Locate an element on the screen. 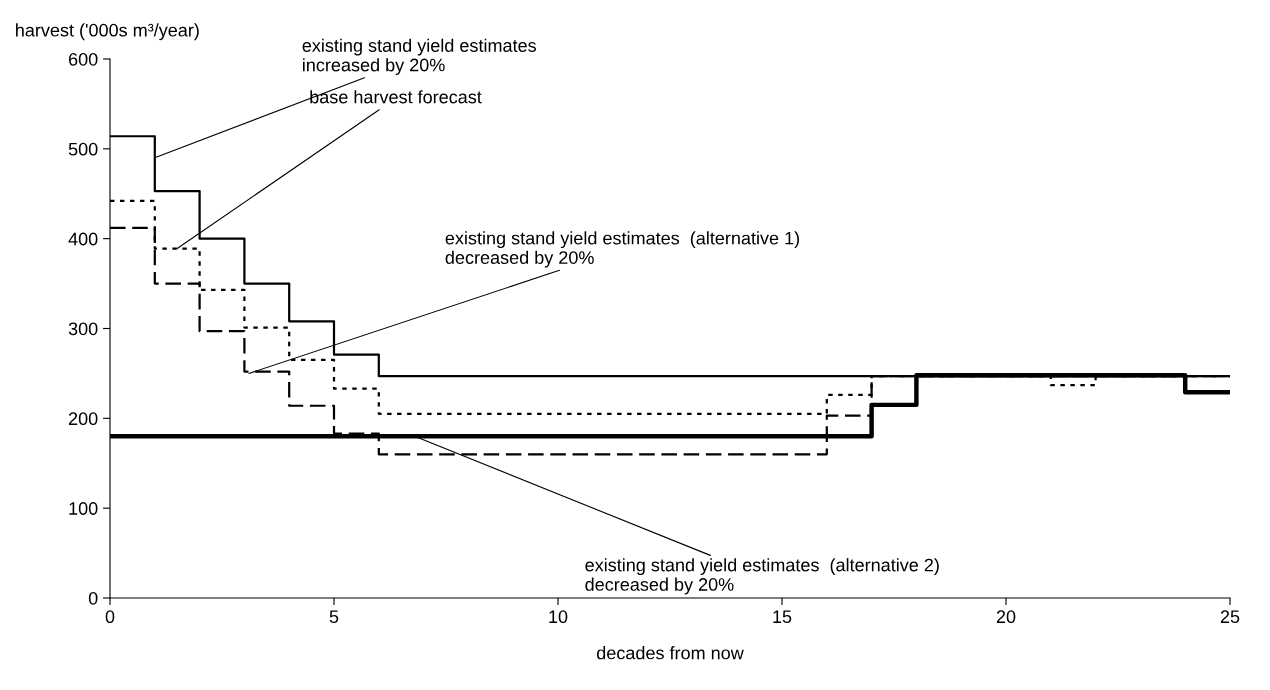 The height and width of the screenshot is (690, 1270). x-tick-label: 25 is located at coordinates (1230, 617).